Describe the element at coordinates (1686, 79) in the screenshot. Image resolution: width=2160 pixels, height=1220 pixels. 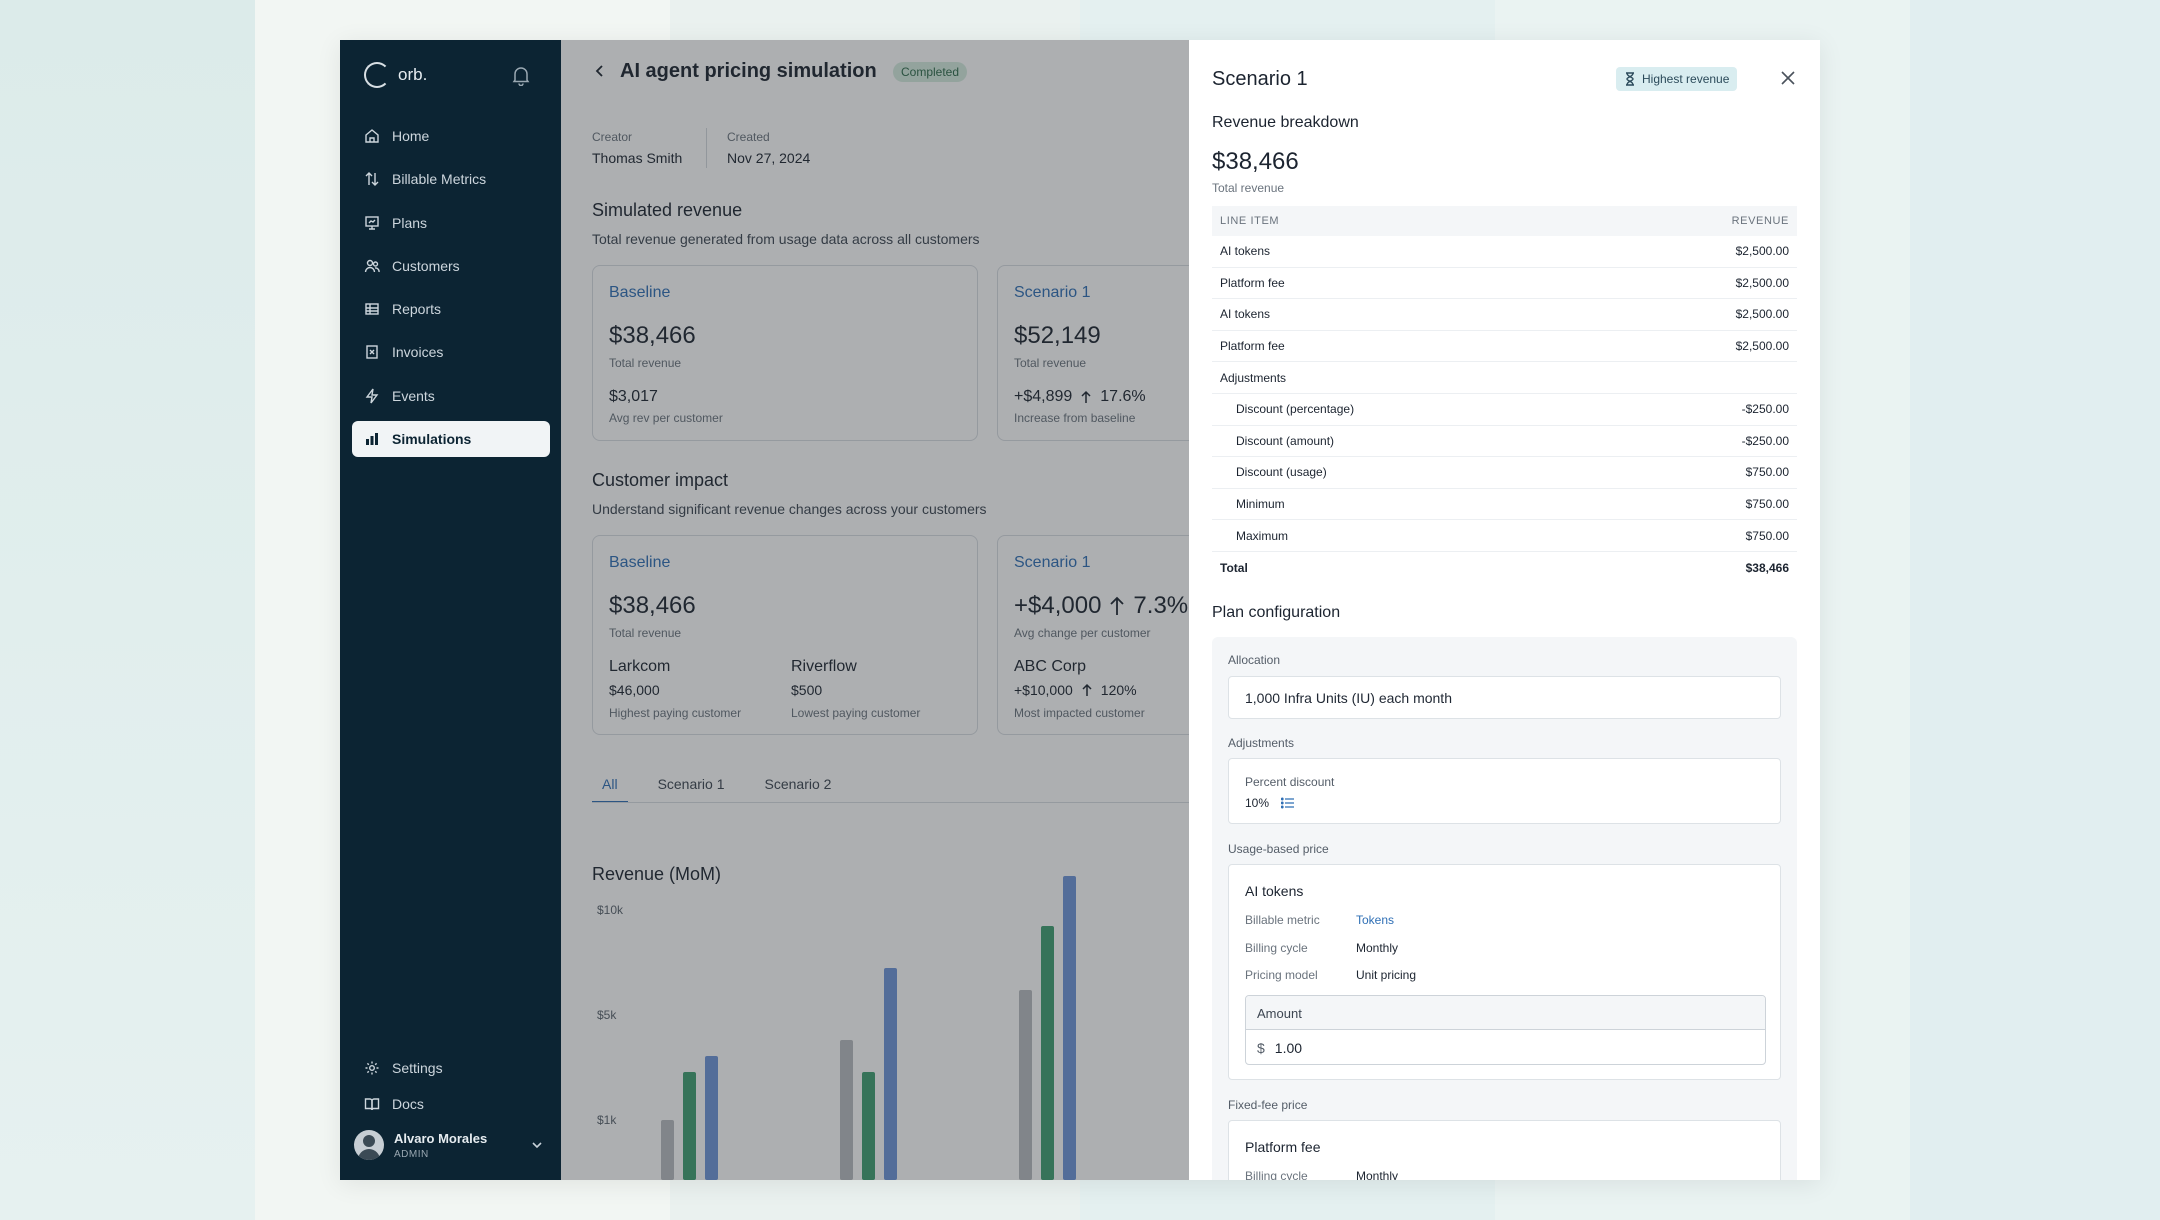
I see `badge-label: Highest revenue` at that location.